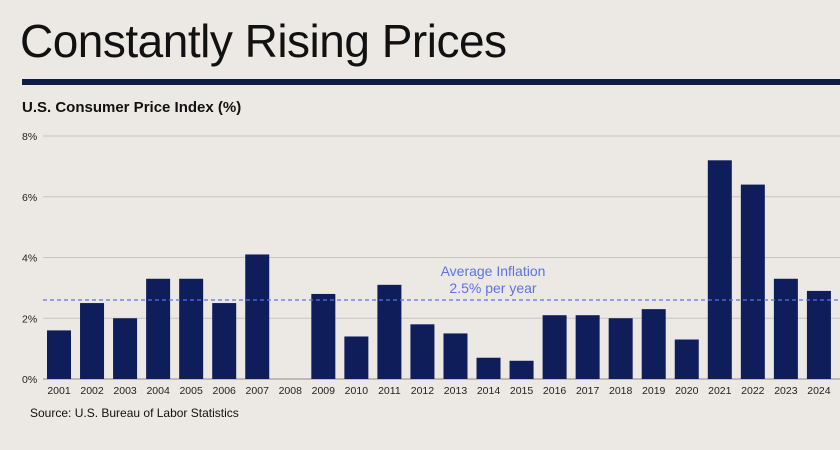 The width and height of the screenshot is (840, 450). What do you see at coordinates (422, 351) in the screenshot?
I see `bar-2012` at bounding box center [422, 351].